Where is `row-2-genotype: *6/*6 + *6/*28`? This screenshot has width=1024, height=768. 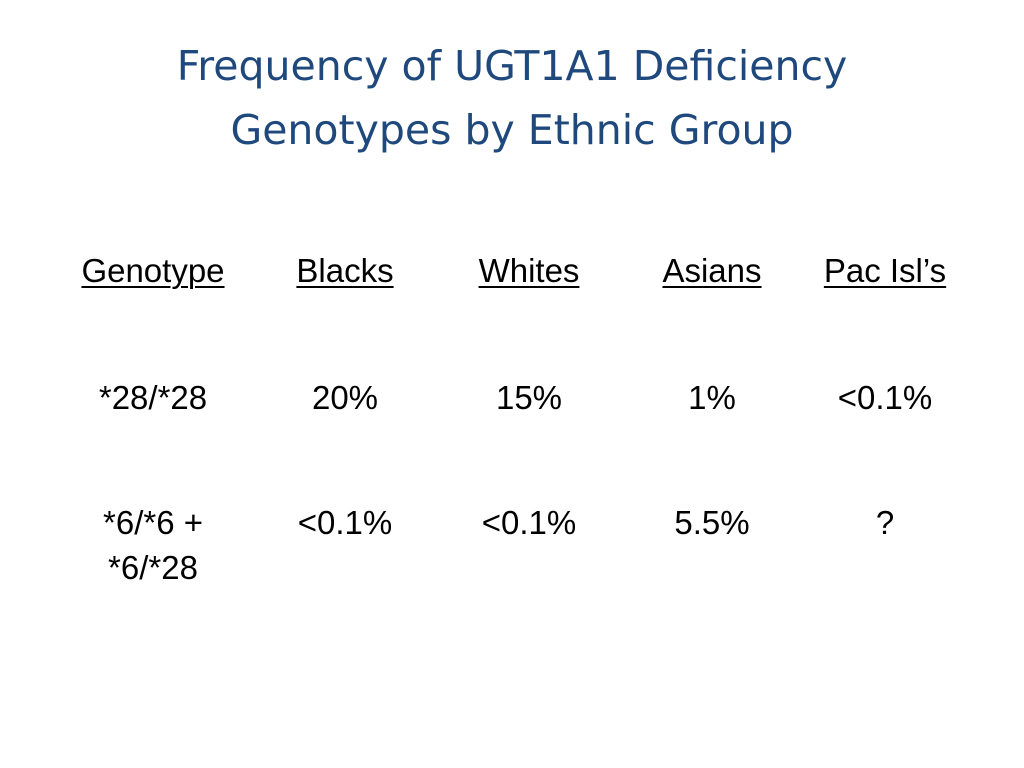 row-2-genotype: *6/*6 + *6/*28 is located at coordinates (153, 545).